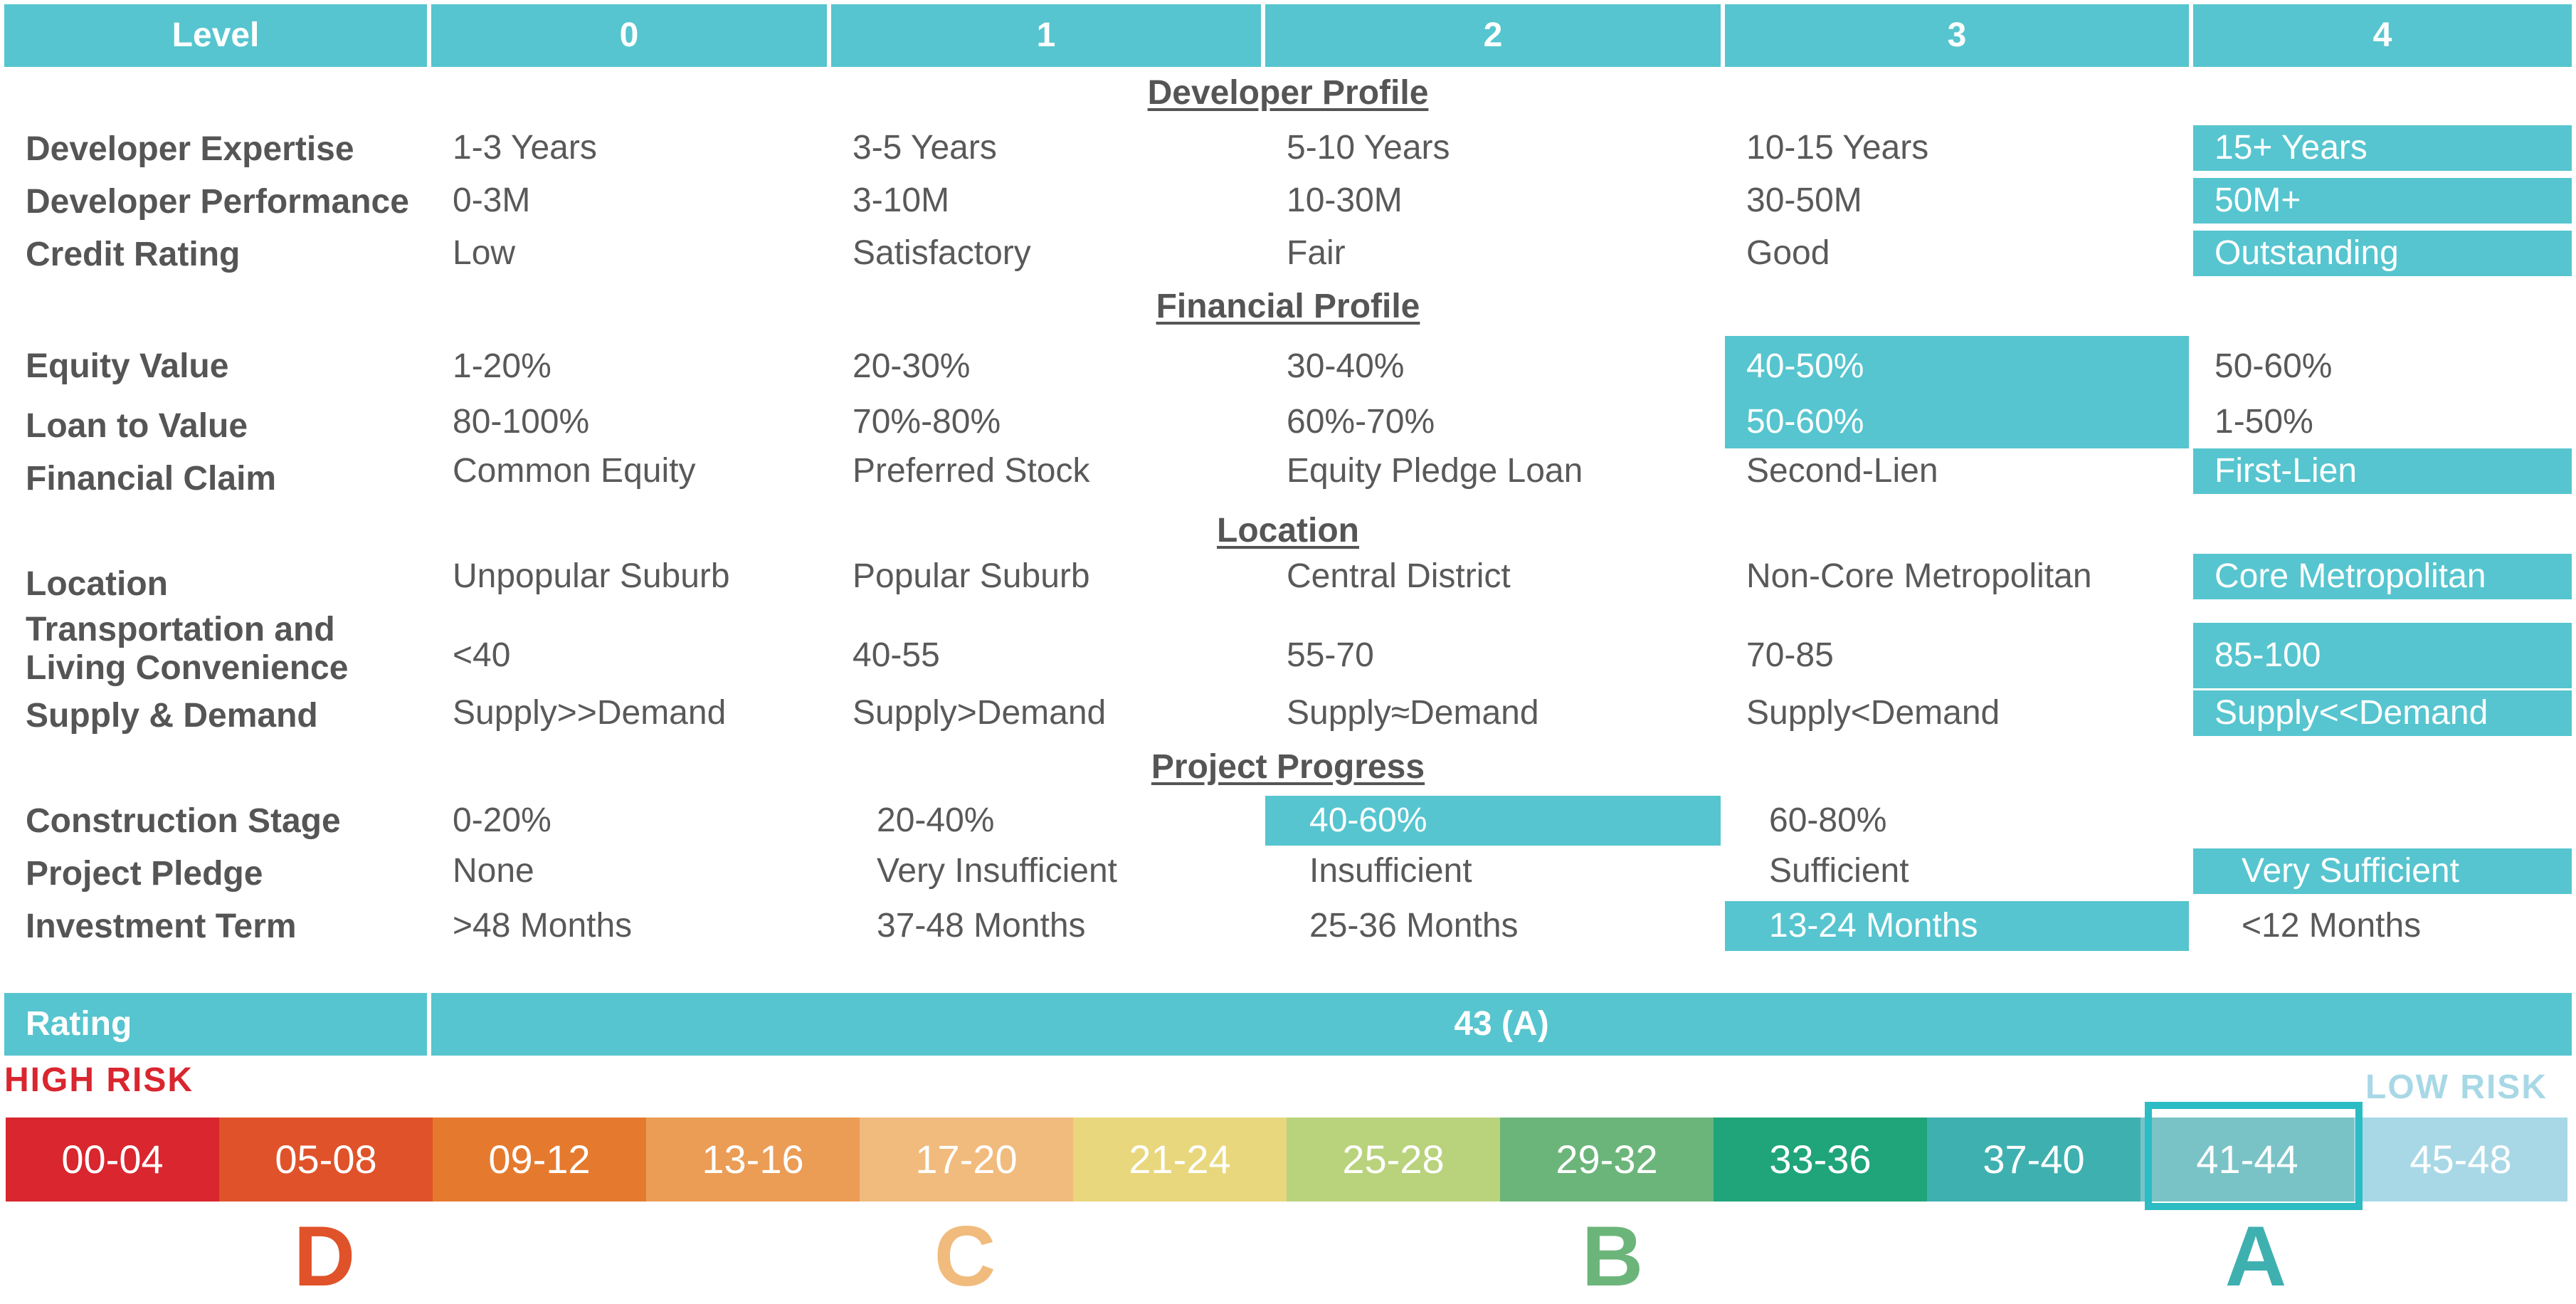 The image size is (2576, 1304). I want to click on row-label-equity-value: Equity Value, so click(127, 366).